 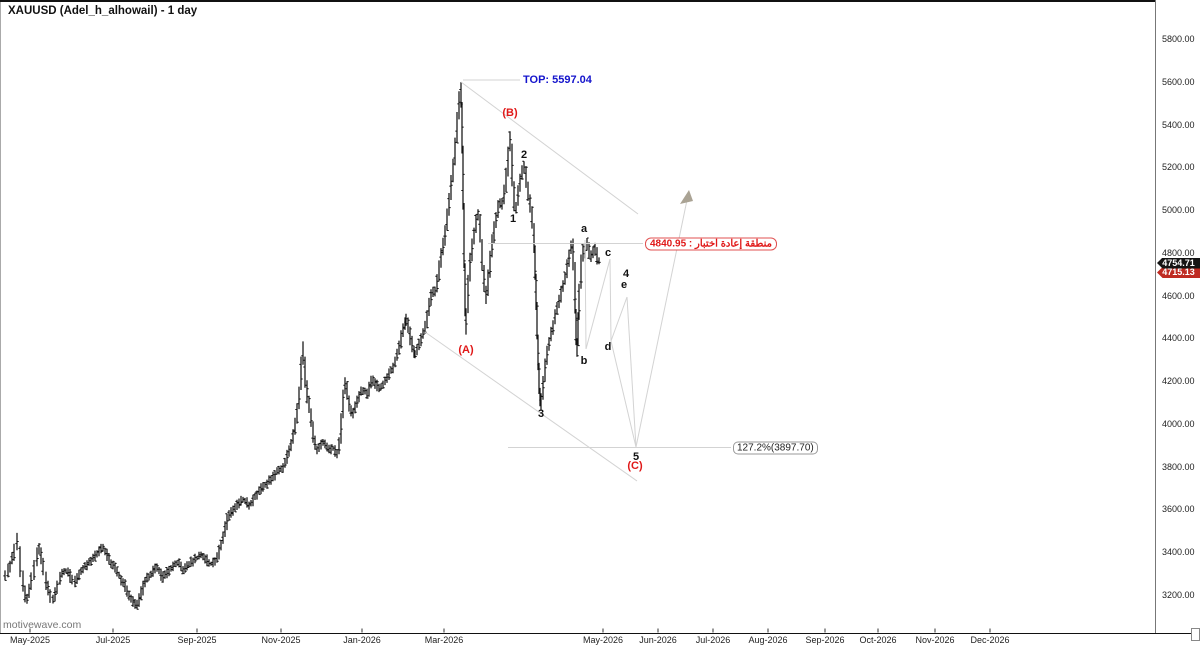 What do you see at coordinates (635, 466) in the screenshot?
I see `wave-label-c: (C)` at bounding box center [635, 466].